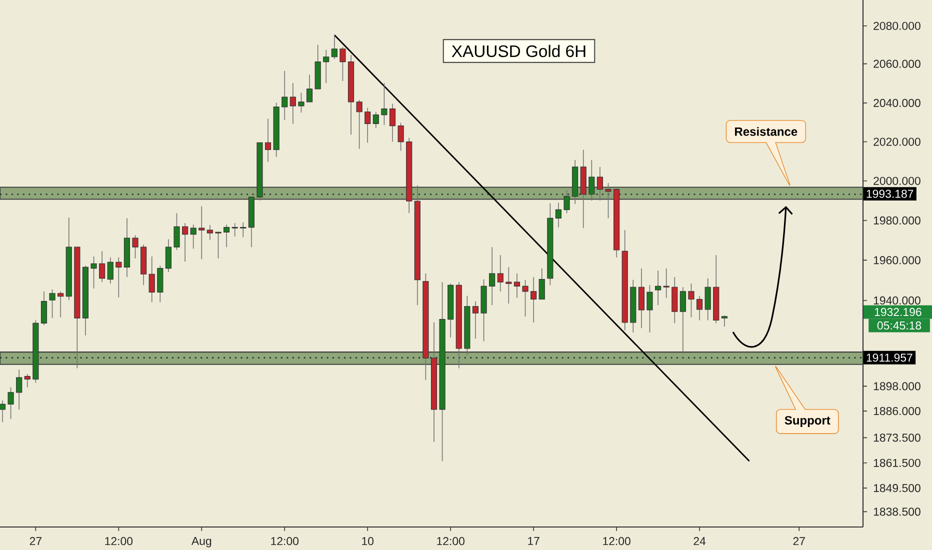  I want to click on y-tick-label: 2040.000, so click(897, 103).